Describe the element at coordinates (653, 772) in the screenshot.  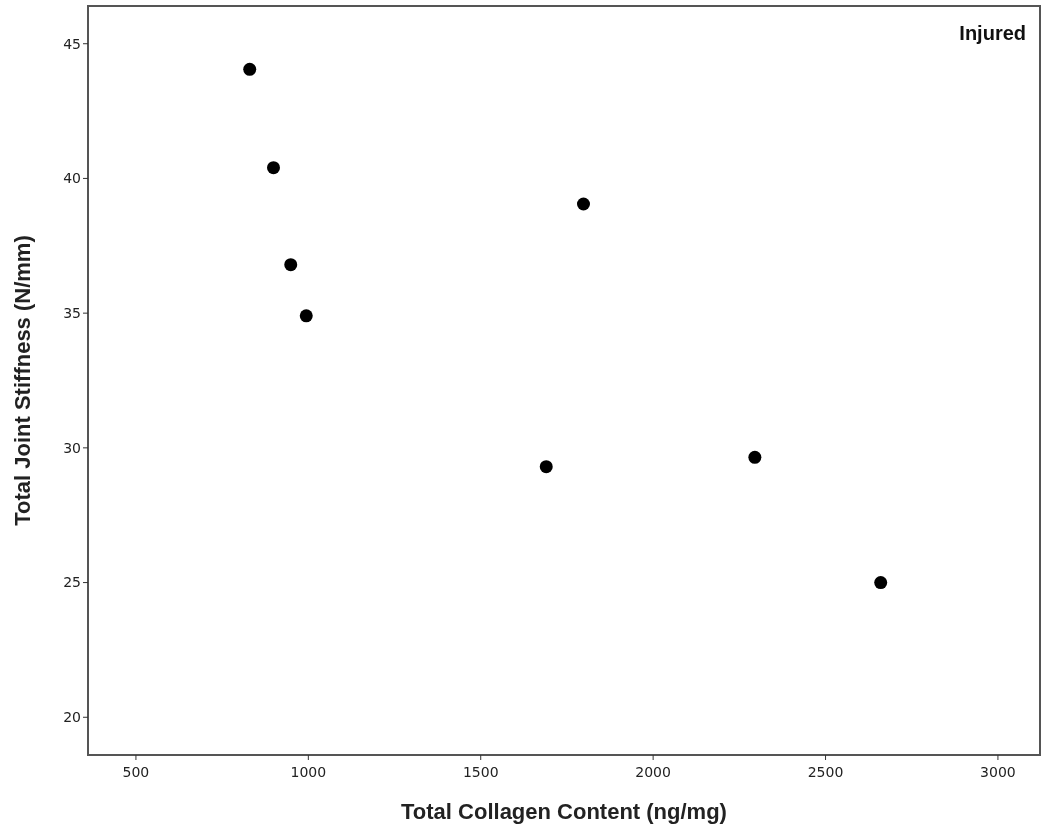
I see `x-tick-label: 2000` at that location.